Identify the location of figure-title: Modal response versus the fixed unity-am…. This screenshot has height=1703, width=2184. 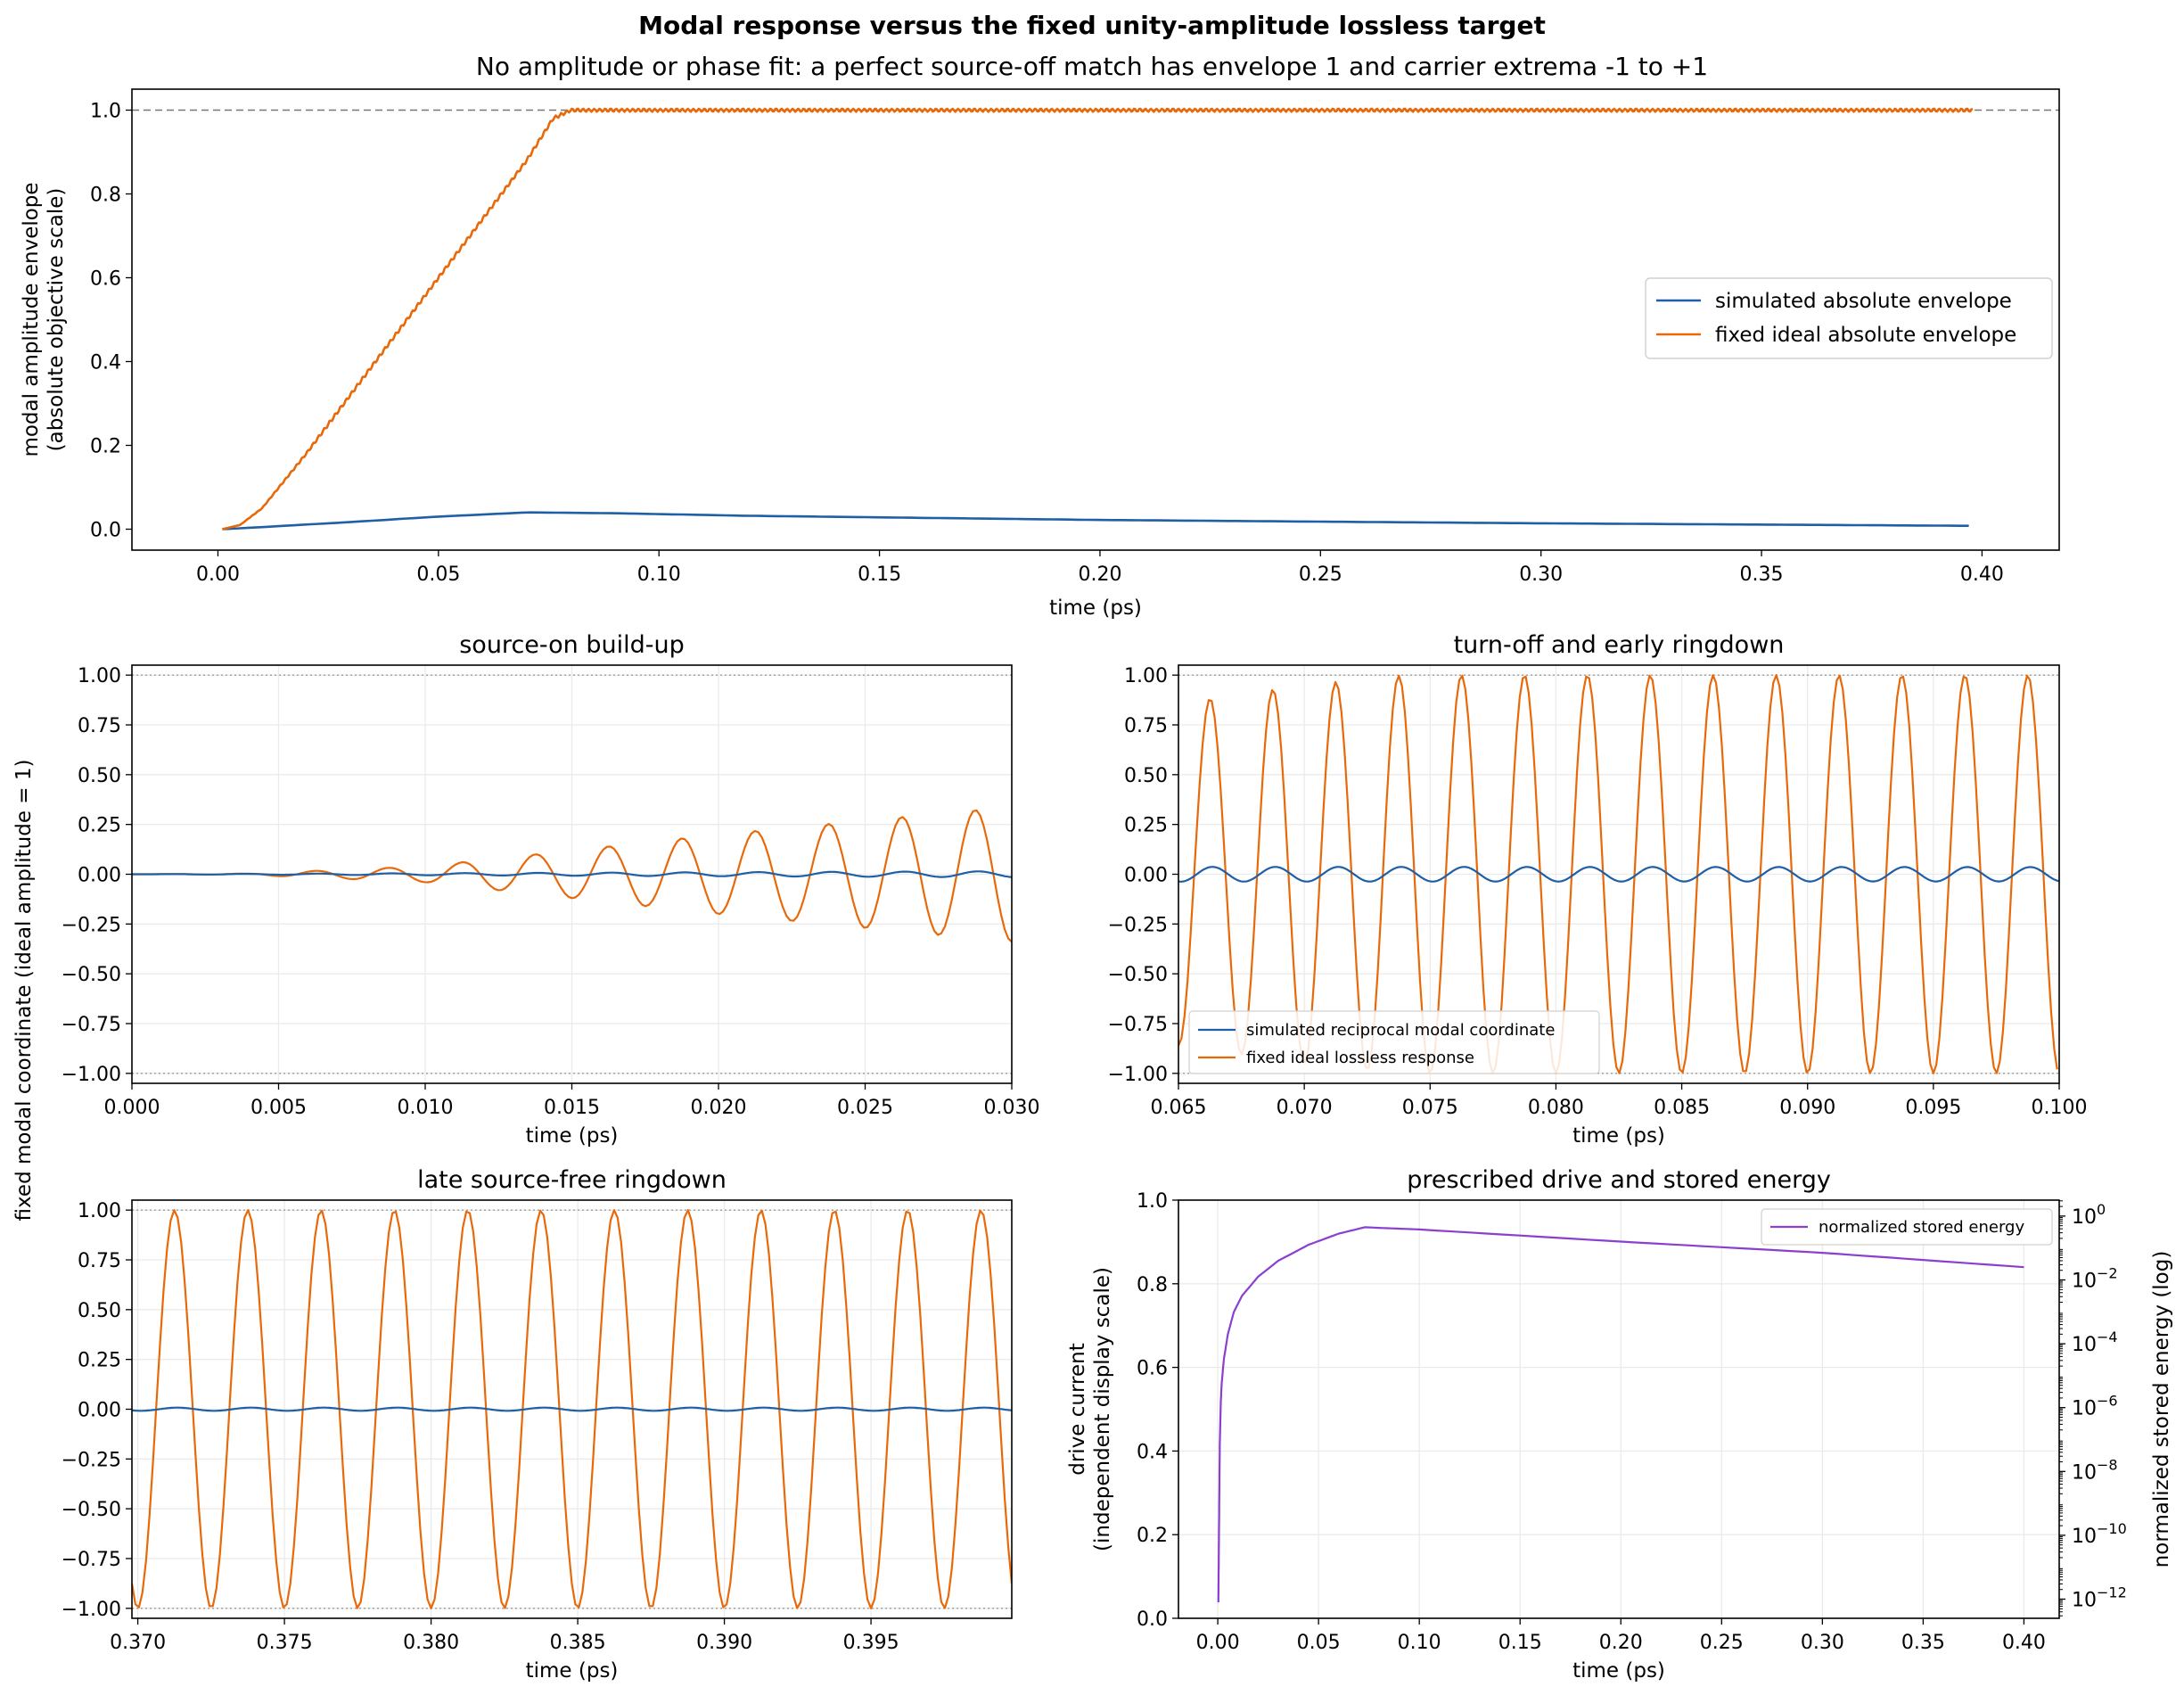
(1092, 25).